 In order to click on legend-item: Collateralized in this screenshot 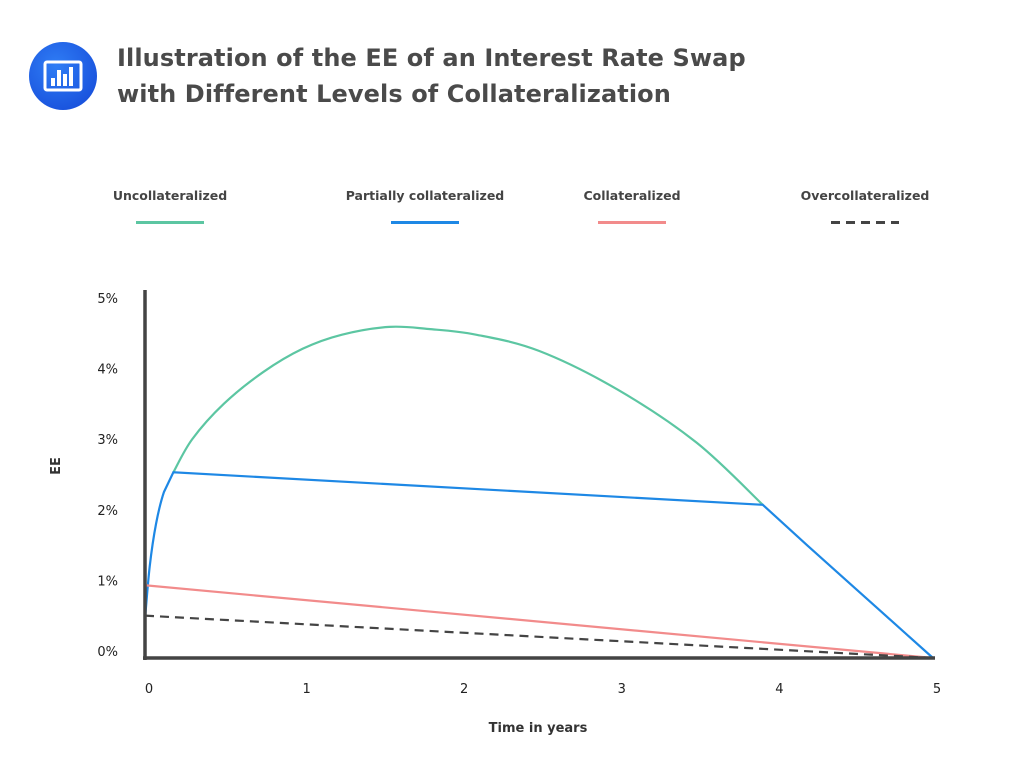, I will do `click(632, 206)`.